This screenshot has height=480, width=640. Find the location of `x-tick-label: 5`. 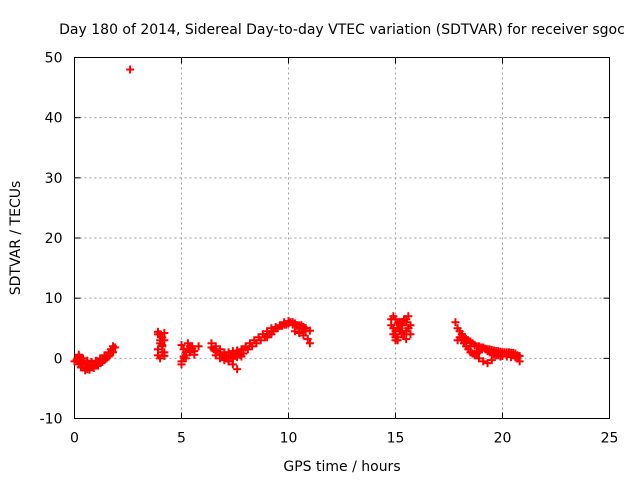

x-tick-label: 5 is located at coordinates (181, 439).